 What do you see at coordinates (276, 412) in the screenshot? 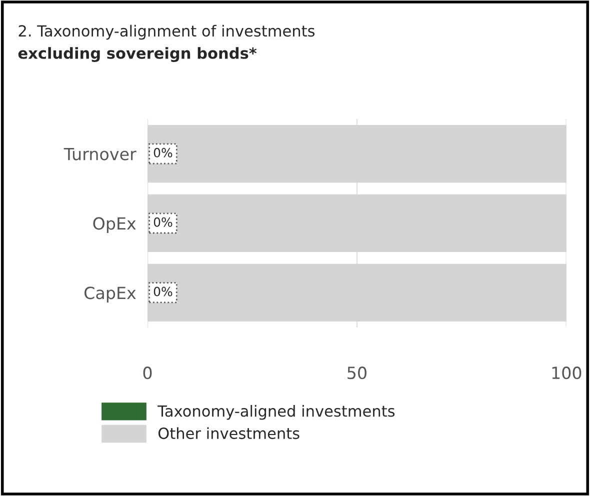
I see `legend-label: Taxonomy-aligned investments` at bounding box center [276, 412].